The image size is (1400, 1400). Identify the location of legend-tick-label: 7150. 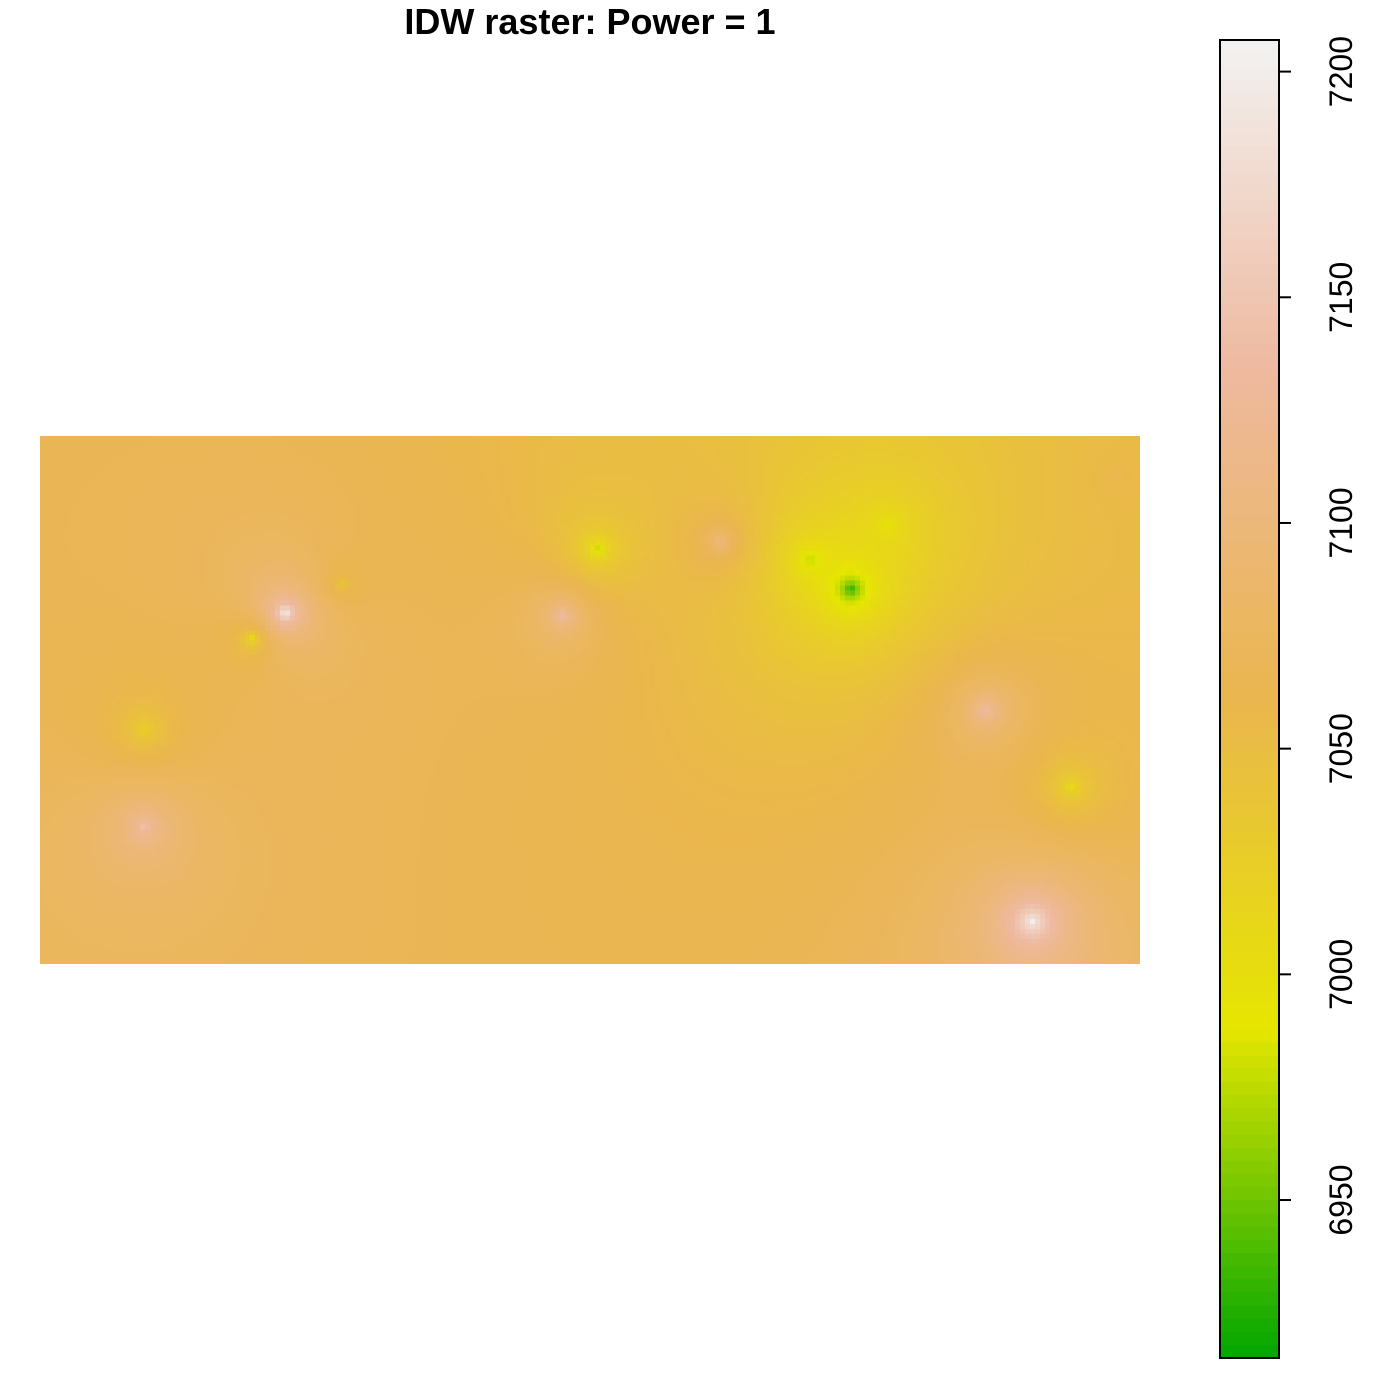
(1341, 297).